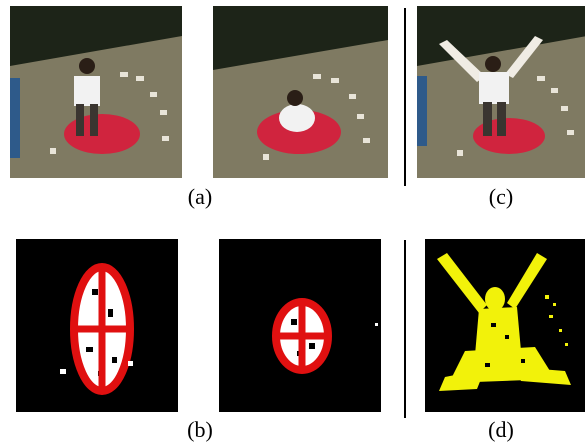 This screenshot has height=446, width=585. I want to click on photo-a-right, so click(300, 92).